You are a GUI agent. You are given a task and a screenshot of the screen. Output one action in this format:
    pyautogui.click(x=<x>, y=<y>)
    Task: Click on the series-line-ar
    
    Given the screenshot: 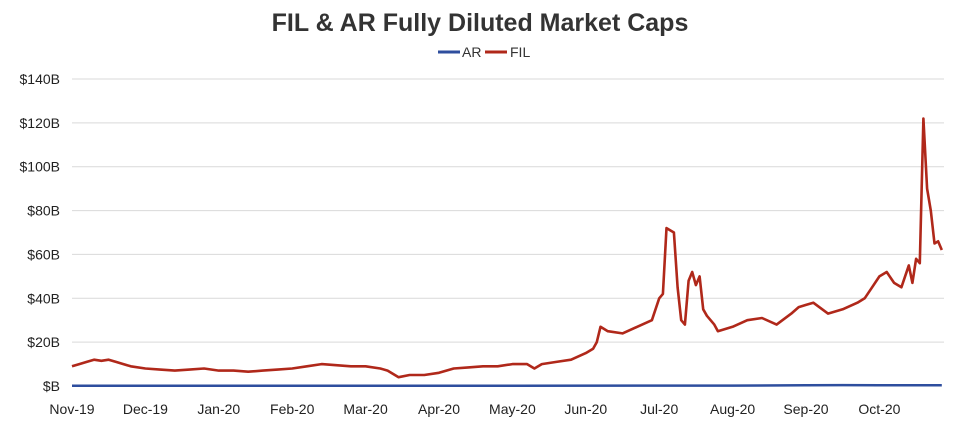 What is the action you would take?
    pyautogui.click(x=507, y=385)
    